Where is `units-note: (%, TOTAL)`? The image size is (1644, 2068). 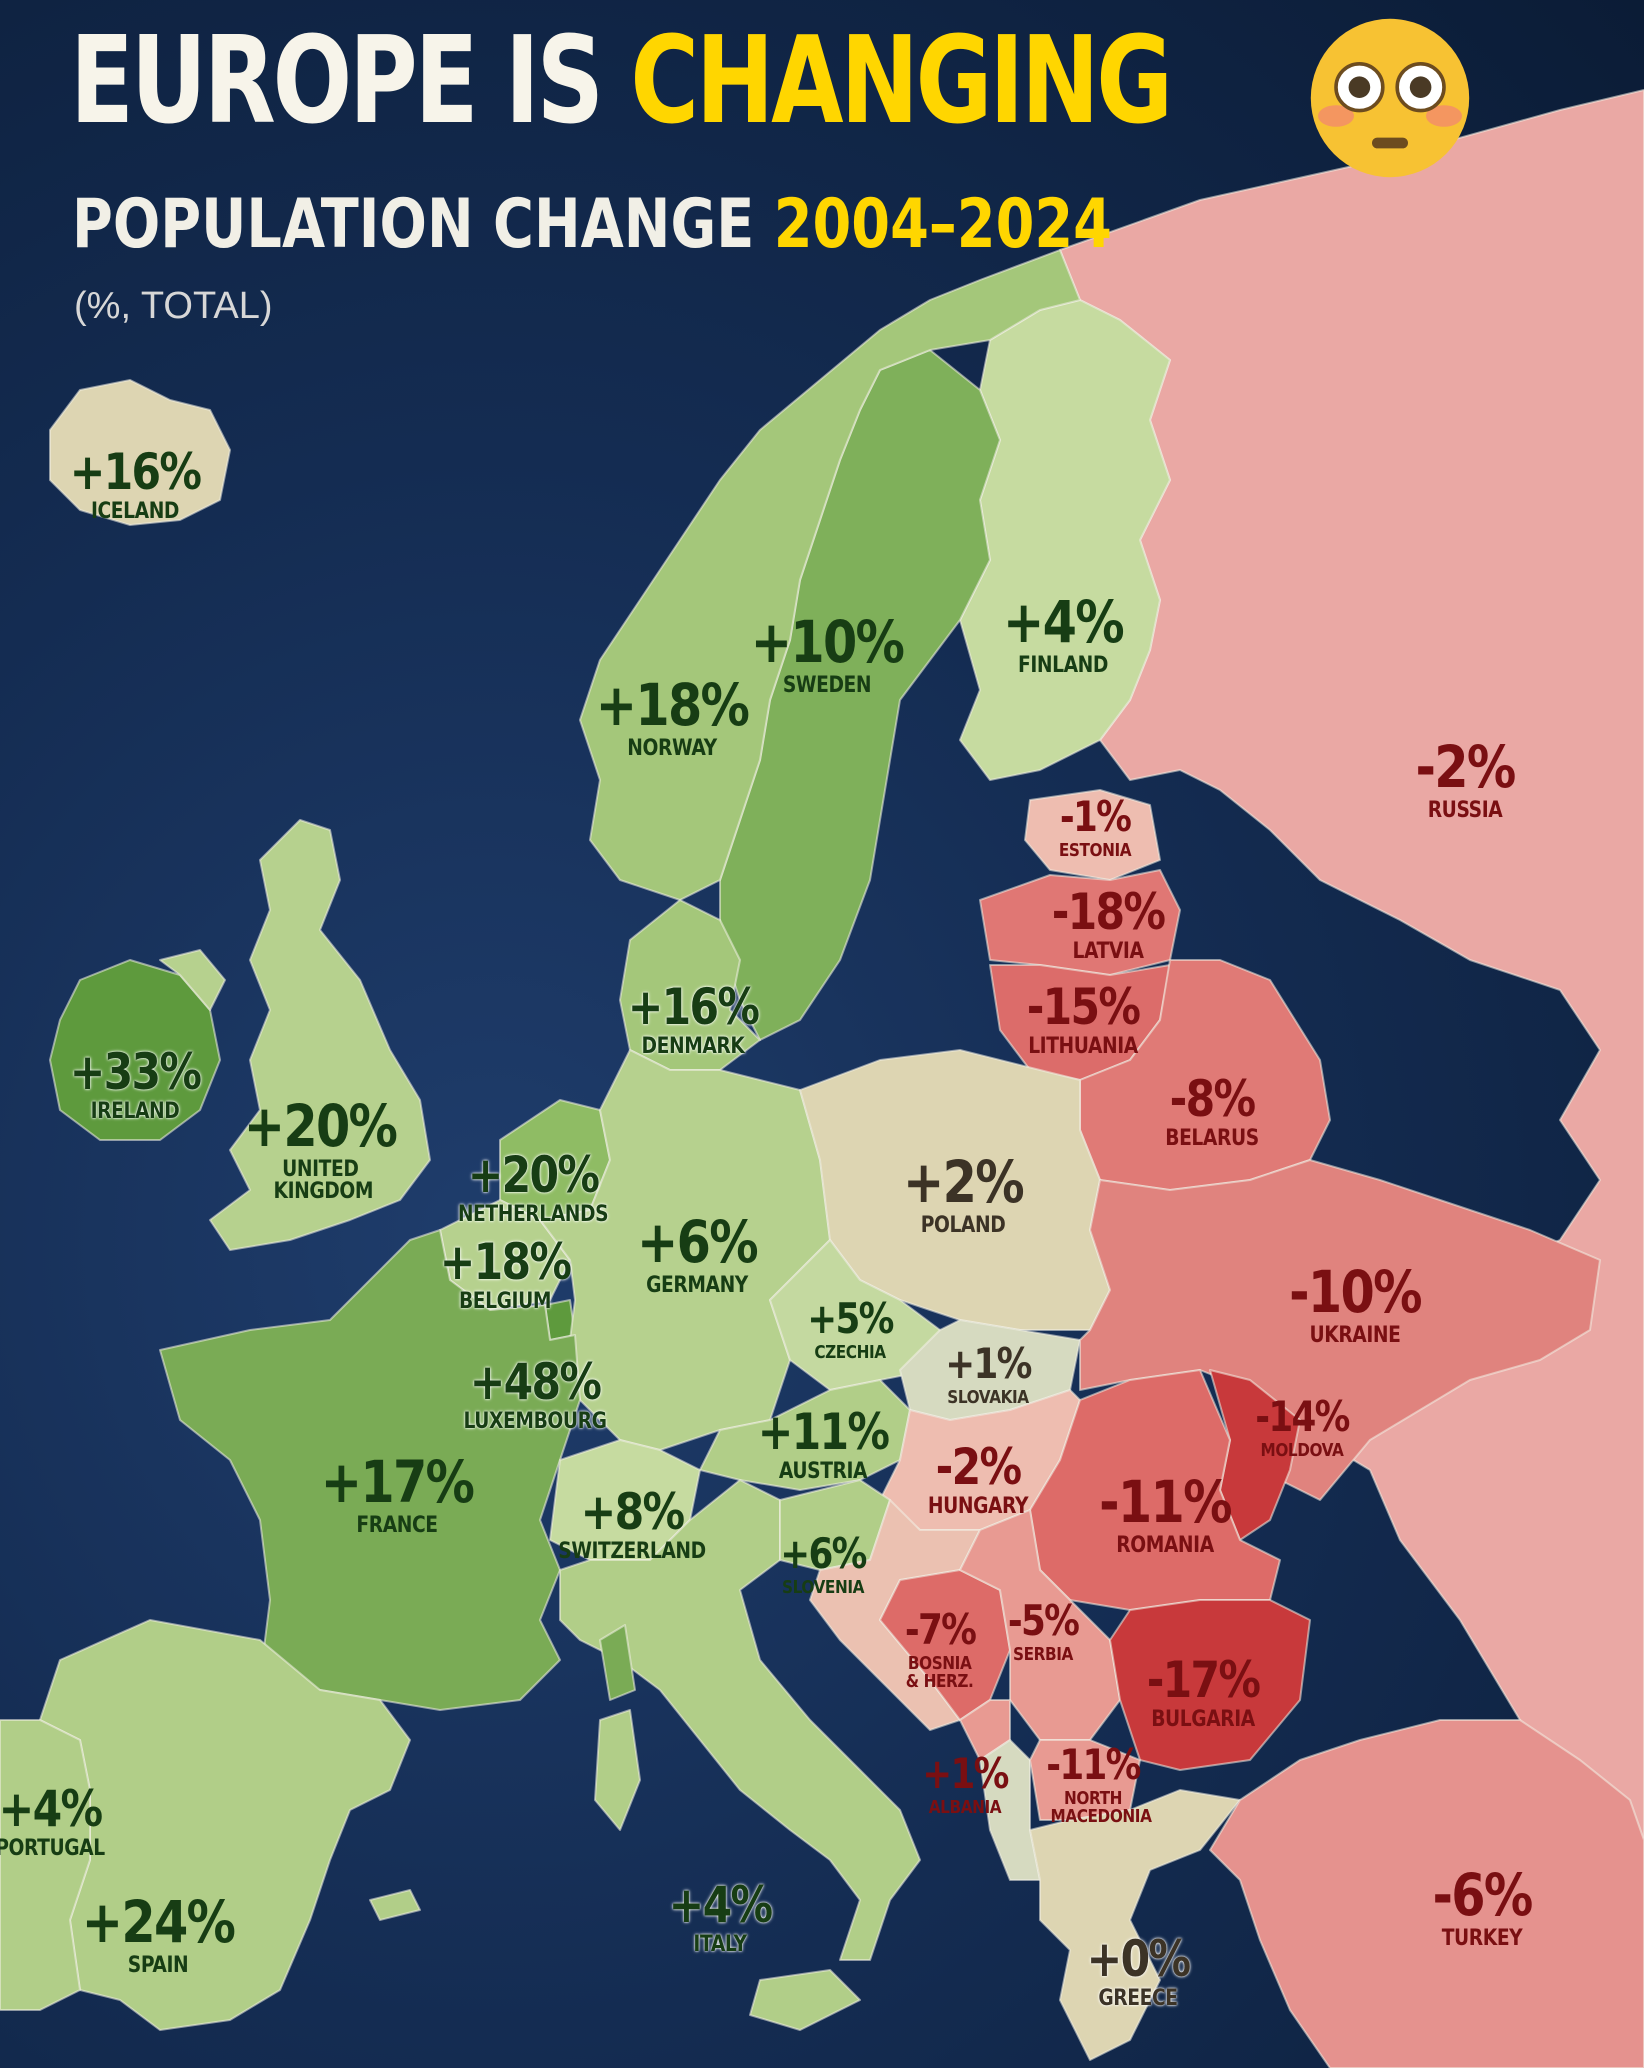 units-note: (%, TOTAL) is located at coordinates (173, 306).